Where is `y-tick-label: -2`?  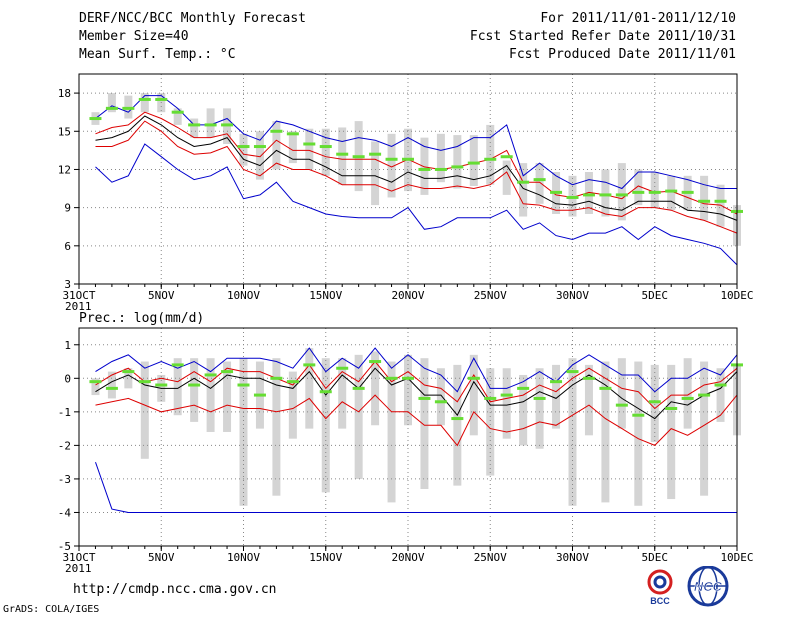 y-tick-label: -2 is located at coordinates (64, 445).